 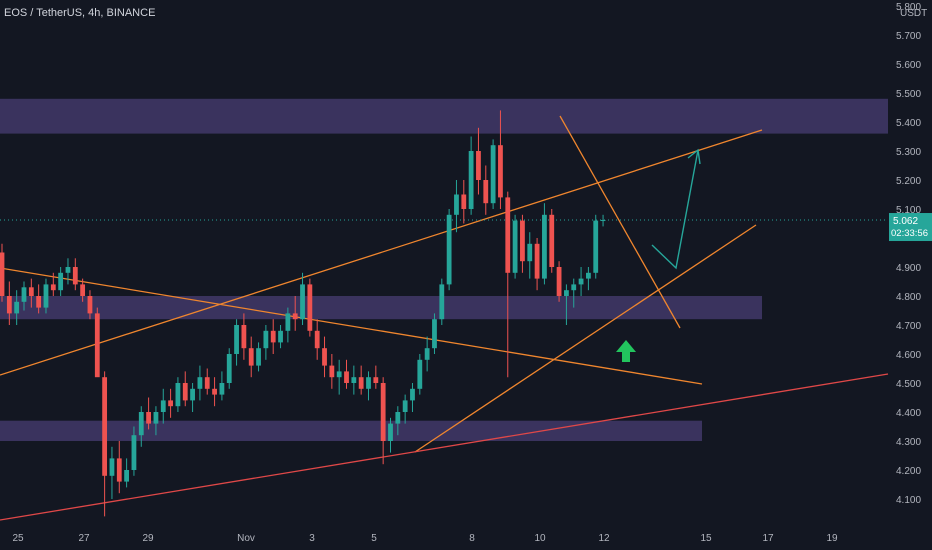 What do you see at coordinates (908, 152) in the screenshot?
I see `y-tick-label: 5.300` at bounding box center [908, 152].